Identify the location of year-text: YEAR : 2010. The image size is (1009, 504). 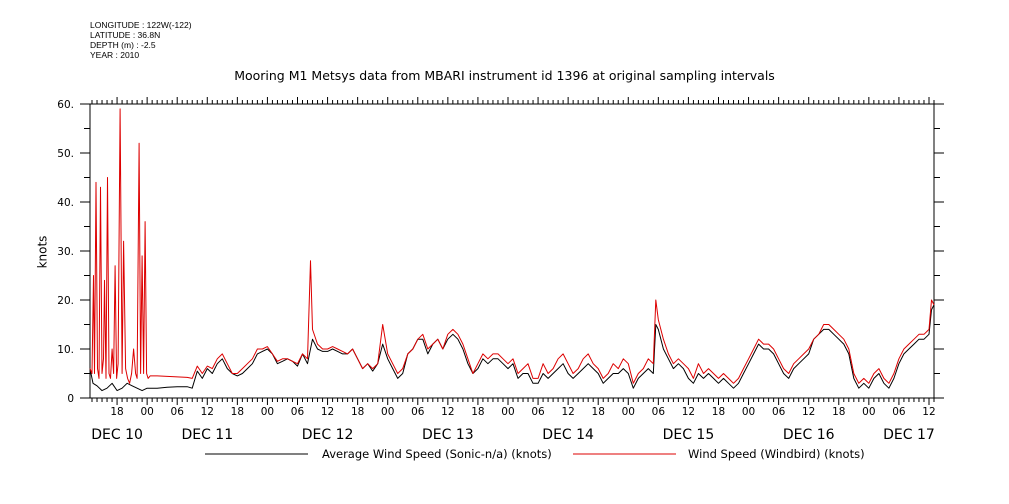
(115, 55).